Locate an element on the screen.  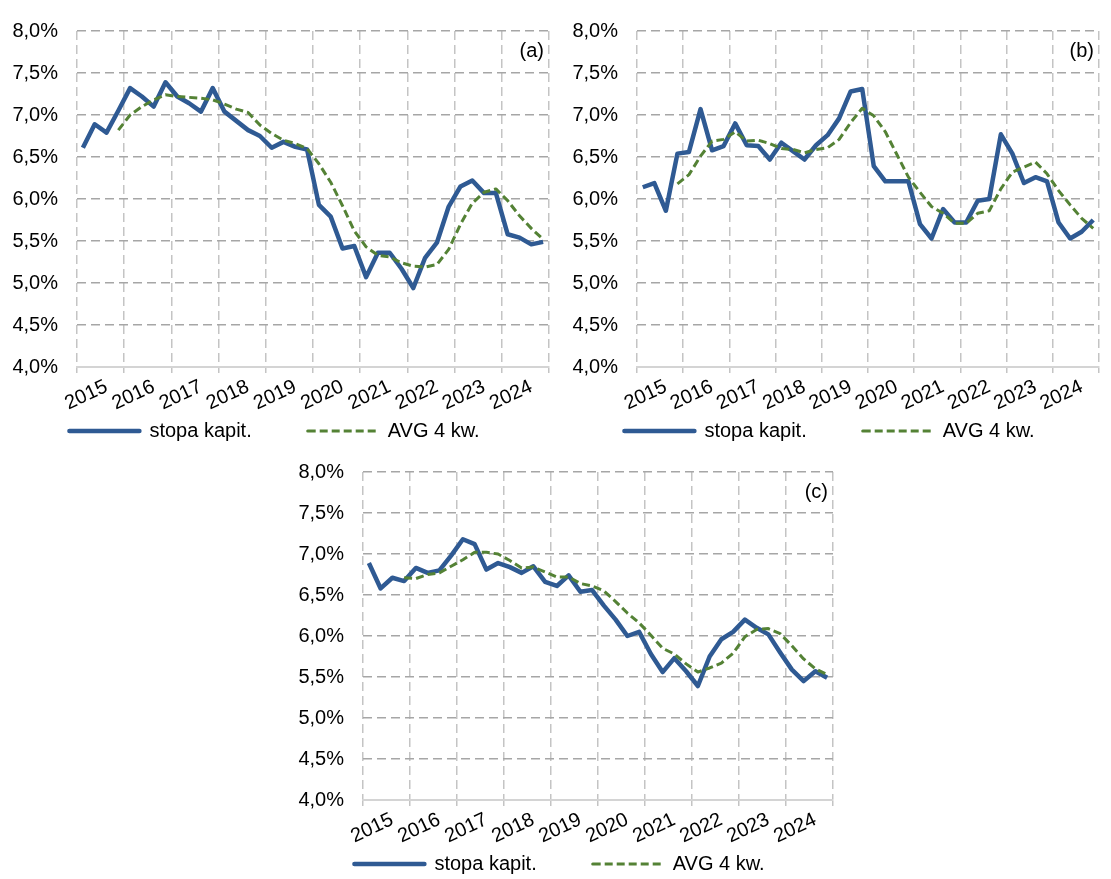
annotation: (a) is located at coordinates (531, 49).